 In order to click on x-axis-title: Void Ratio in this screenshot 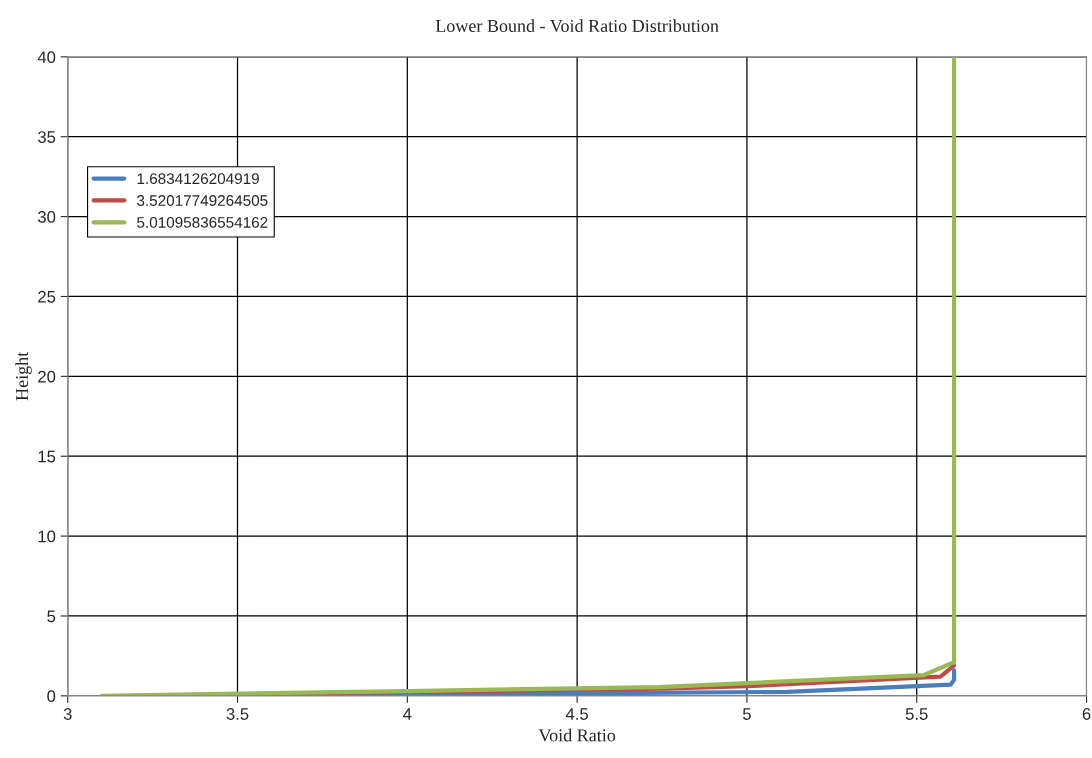, I will do `click(577, 735)`.